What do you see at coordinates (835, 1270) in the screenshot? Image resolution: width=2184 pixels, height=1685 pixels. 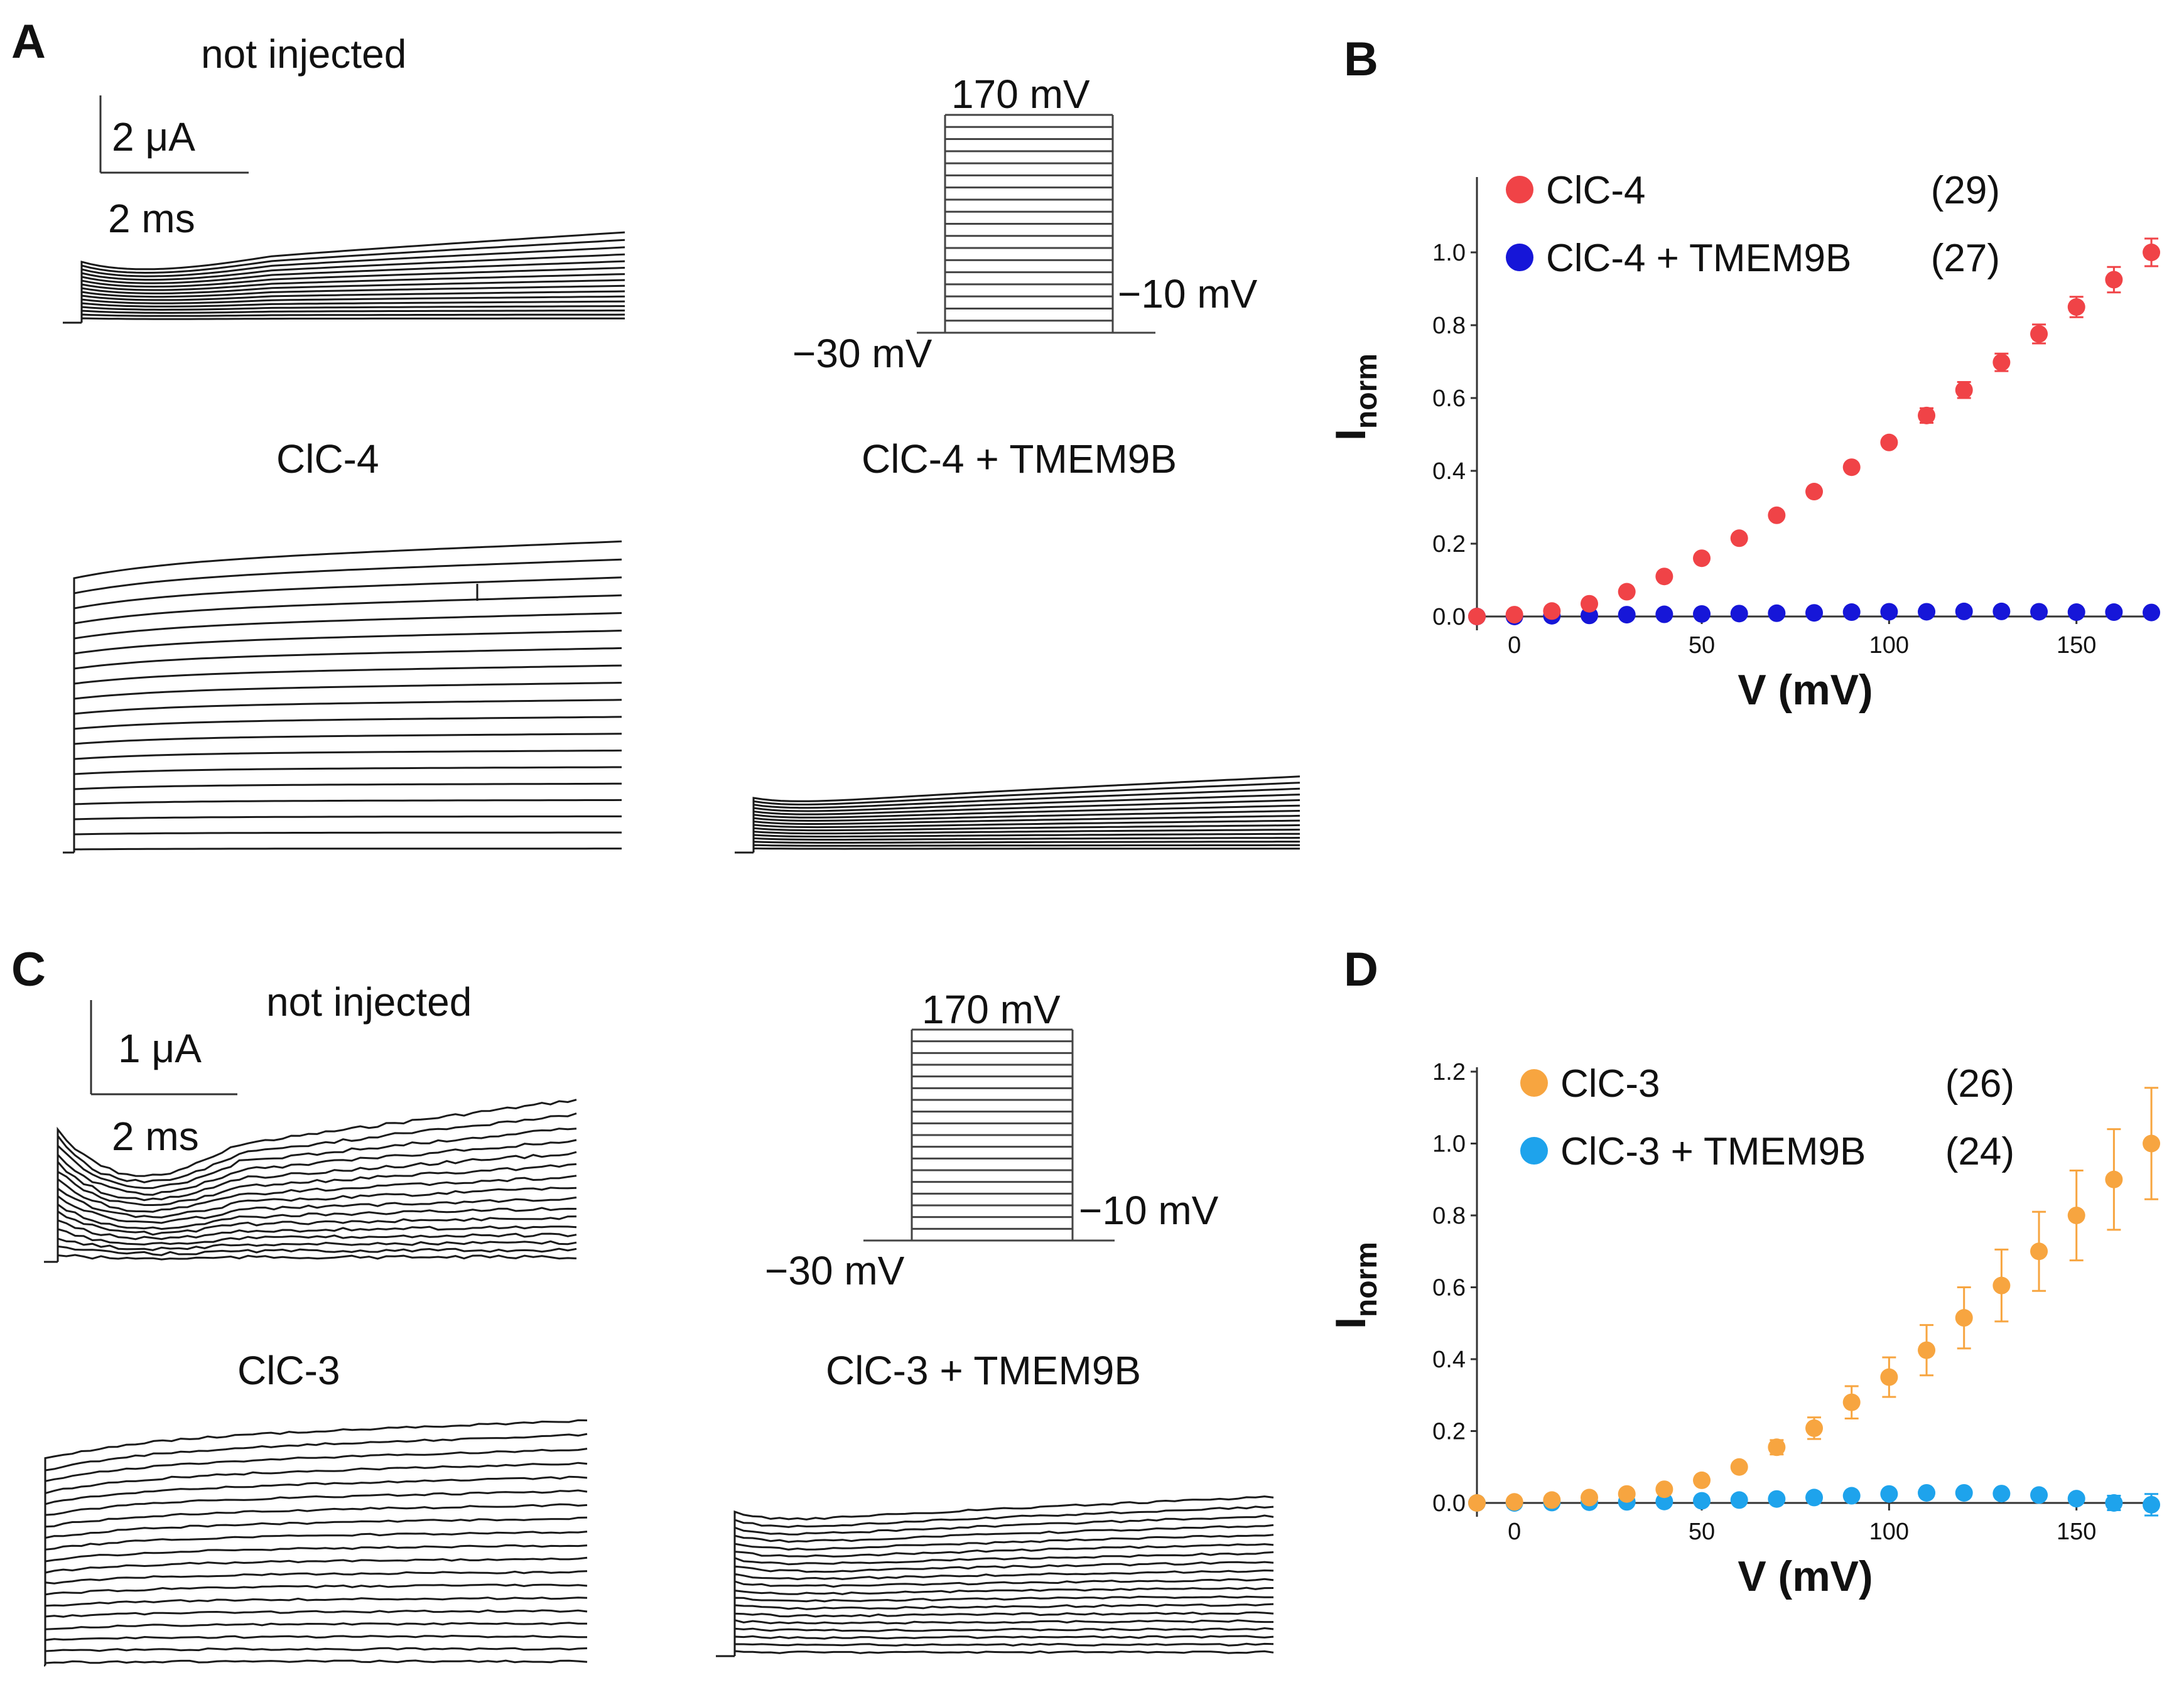 I see `protocol-hold-label-c: −30 mV` at bounding box center [835, 1270].